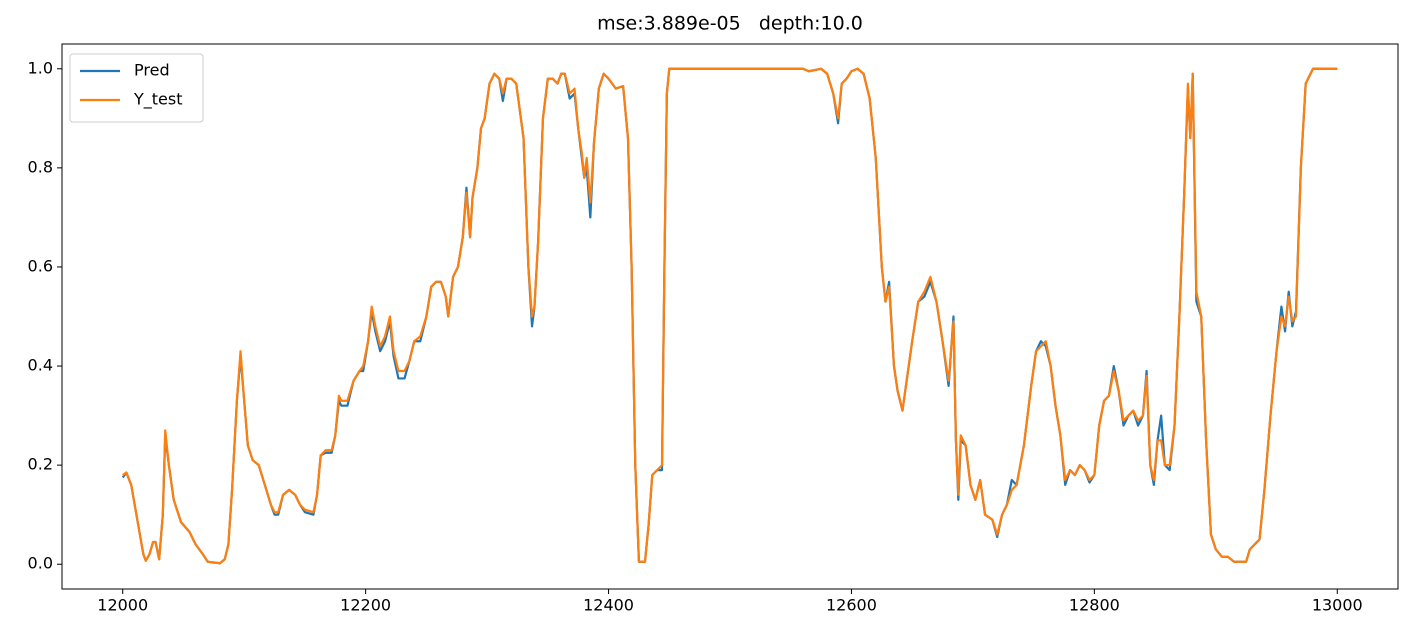  What do you see at coordinates (40, 365) in the screenshot?
I see `y-tick-label: 0.4` at bounding box center [40, 365].